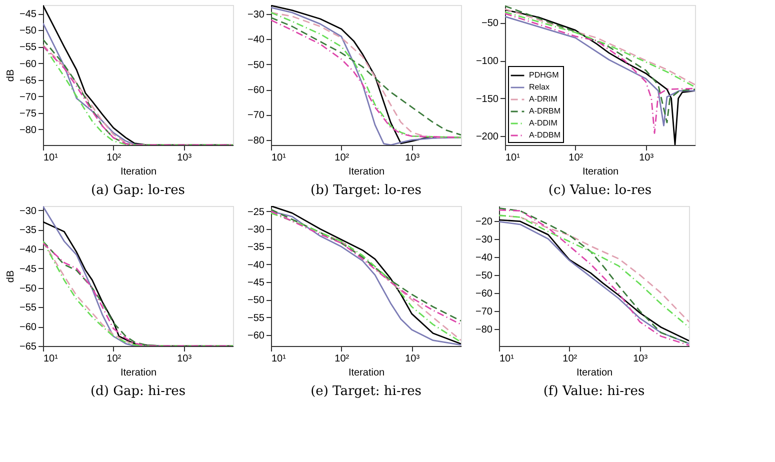 Image resolution: width=775 pixels, height=462 pixels. I want to click on legend-label: A-DDBM, so click(545, 135).